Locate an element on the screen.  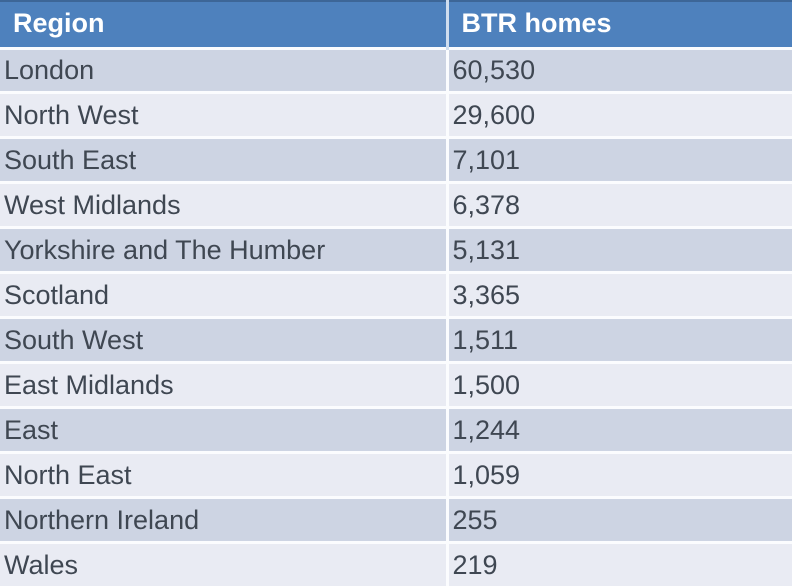
table-row: Yorkshire and The Humber 5,131 is located at coordinates (396, 249).